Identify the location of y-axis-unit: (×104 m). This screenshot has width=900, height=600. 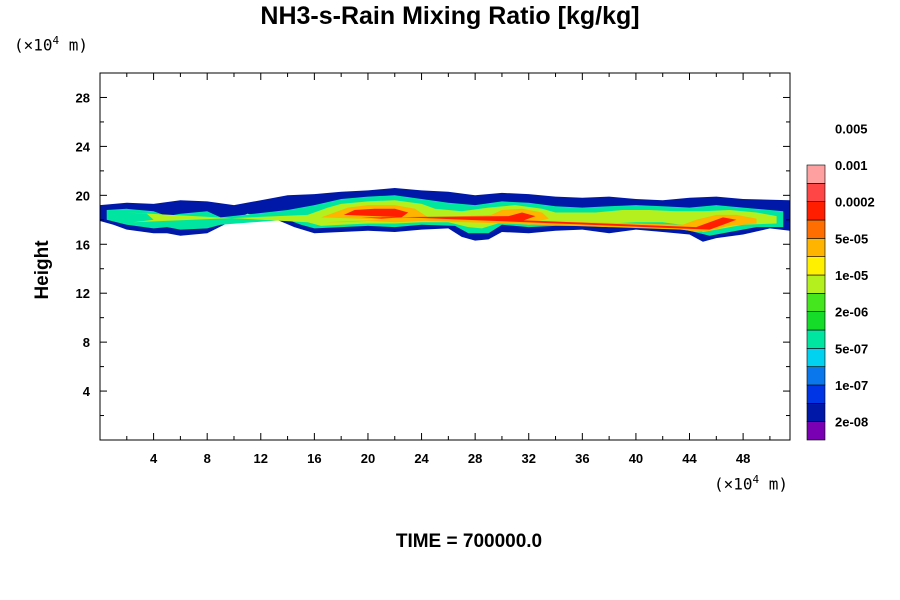
(51, 44).